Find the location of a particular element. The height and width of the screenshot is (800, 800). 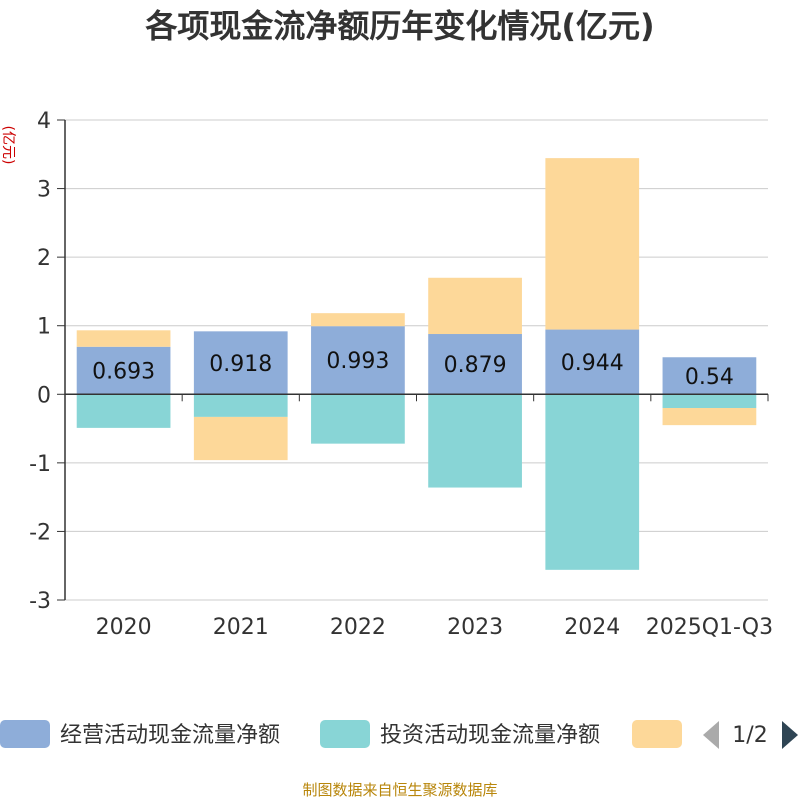

bar-series1-2022 is located at coordinates (358, 419).